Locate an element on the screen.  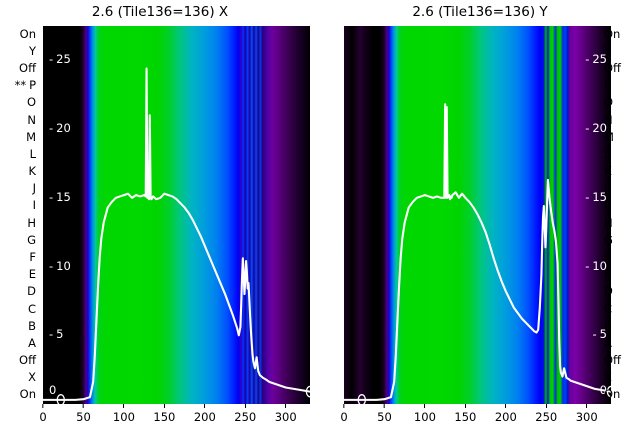
ytick-label-zero: 0 is located at coordinates (53, 389).